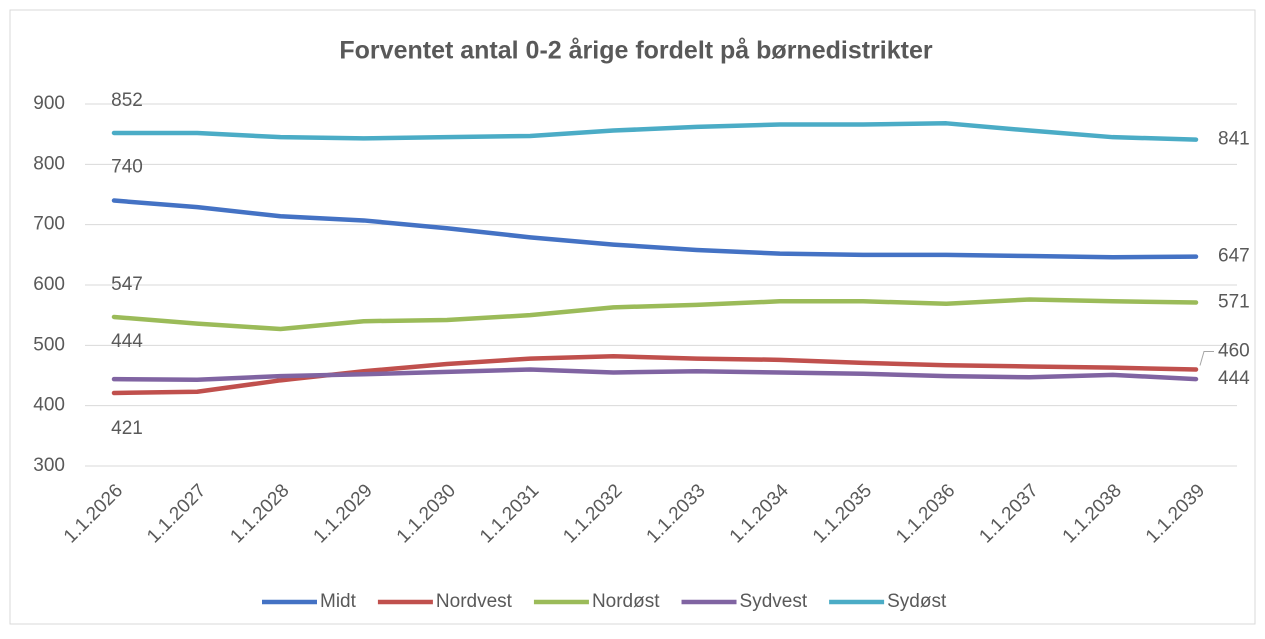 Image resolution: width=1265 pixels, height=639 pixels. What do you see at coordinates (1206, 358) in the screenshot?
I see `leader-line` at bounding box center [1206, 358].